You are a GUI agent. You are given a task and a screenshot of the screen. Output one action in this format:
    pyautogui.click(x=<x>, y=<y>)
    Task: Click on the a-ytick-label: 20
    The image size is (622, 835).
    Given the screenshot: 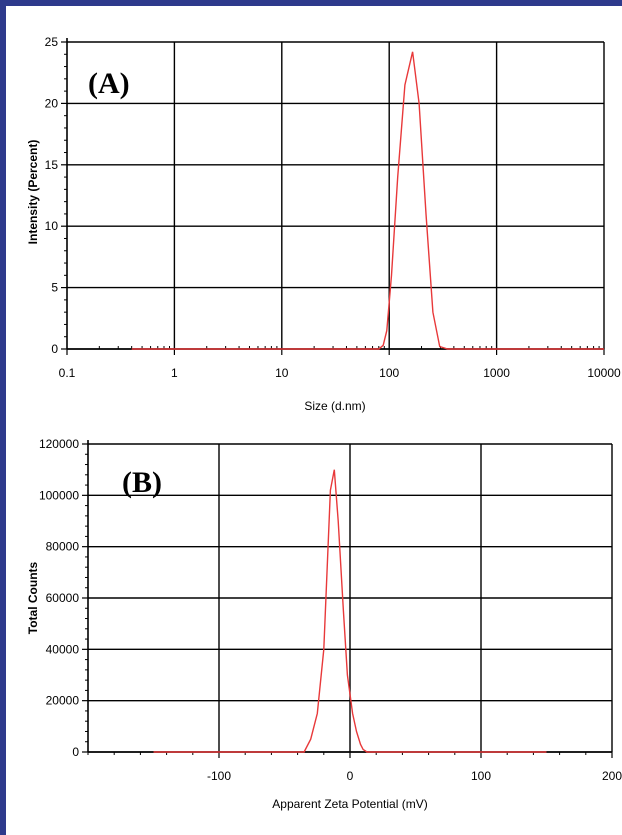 What is the action you would take?
    pyautogui.click(x=52, y=103)
    